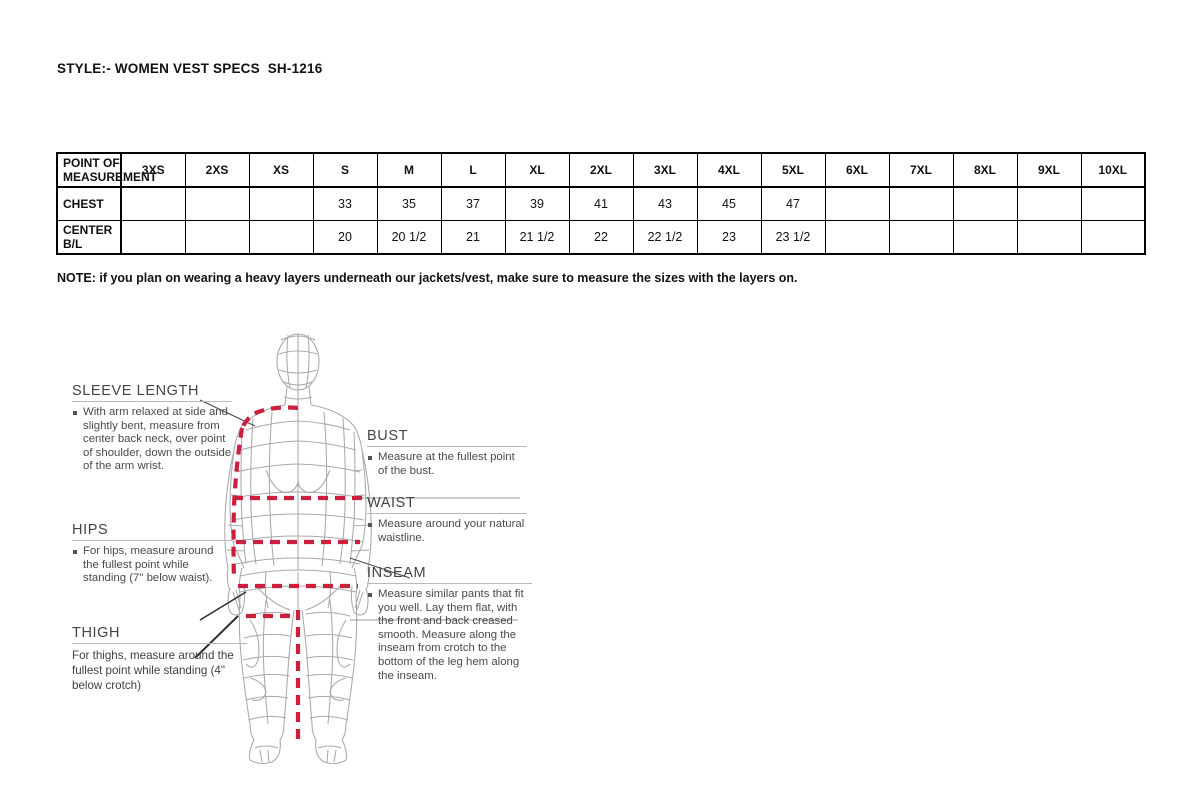 This screenshot has width=1200, height=786. I want to click on column-header-size: S, so click(345, 170).